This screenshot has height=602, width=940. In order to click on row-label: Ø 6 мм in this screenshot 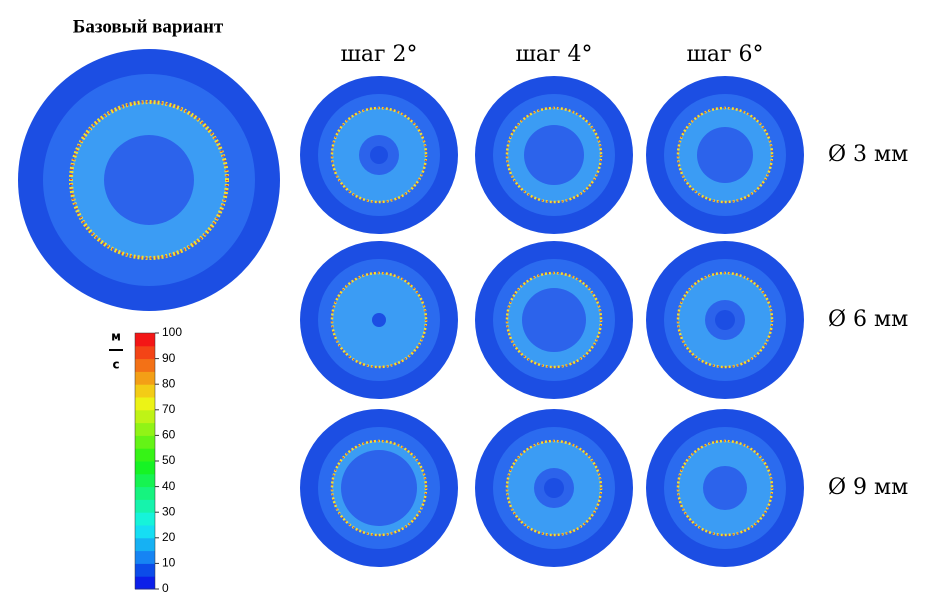, I will do `click(868, 319)`.